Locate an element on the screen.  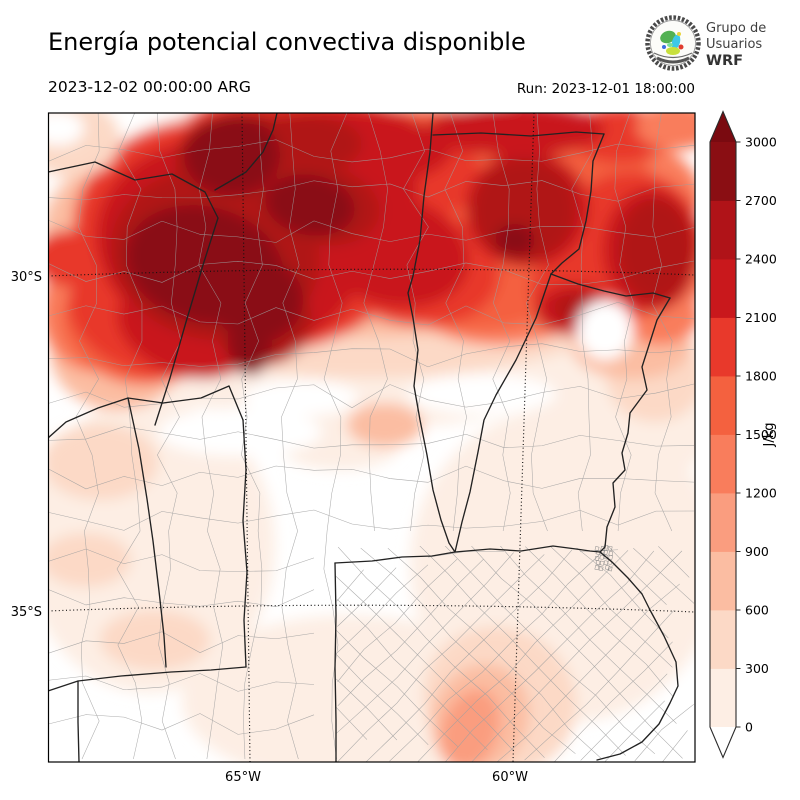
colorbar-under-arrow is located at coordinates (723, 742).